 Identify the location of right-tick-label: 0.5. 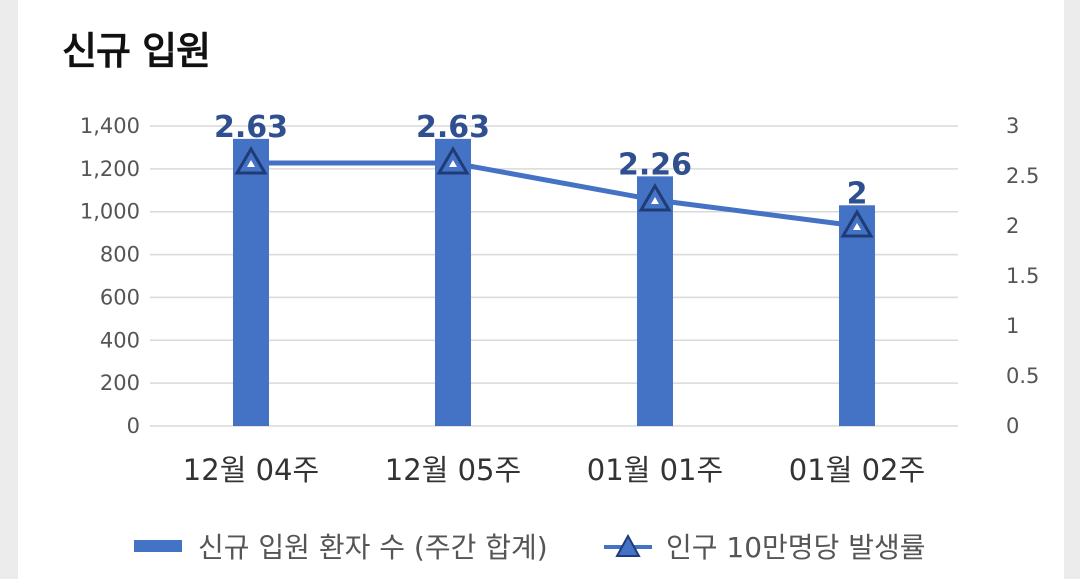
(1022, 376).